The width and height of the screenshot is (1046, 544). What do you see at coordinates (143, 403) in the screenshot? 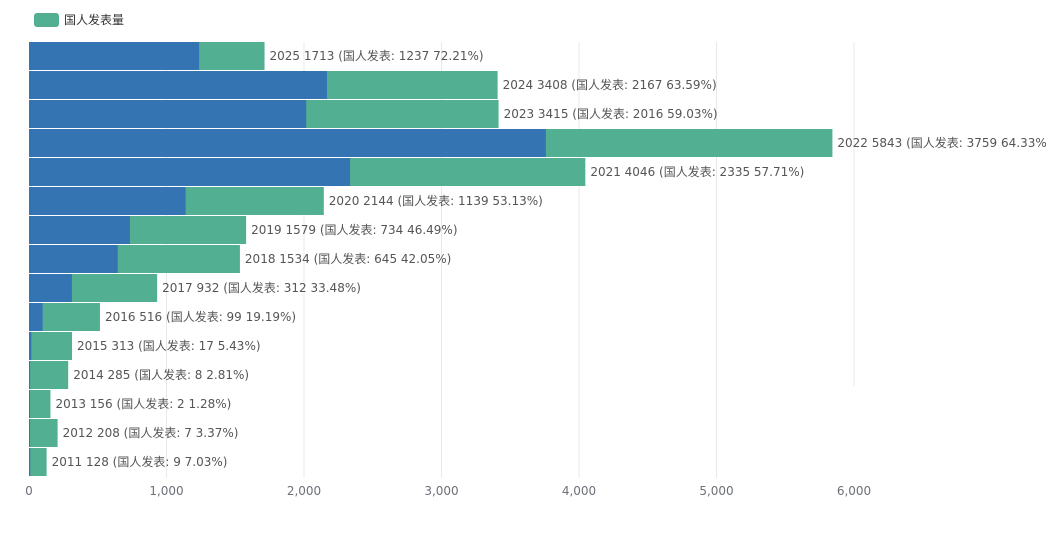
I see `bar-label-2013: 2013 156 (国人发表: 2 1.28%)` at bounding box center [143, 403].